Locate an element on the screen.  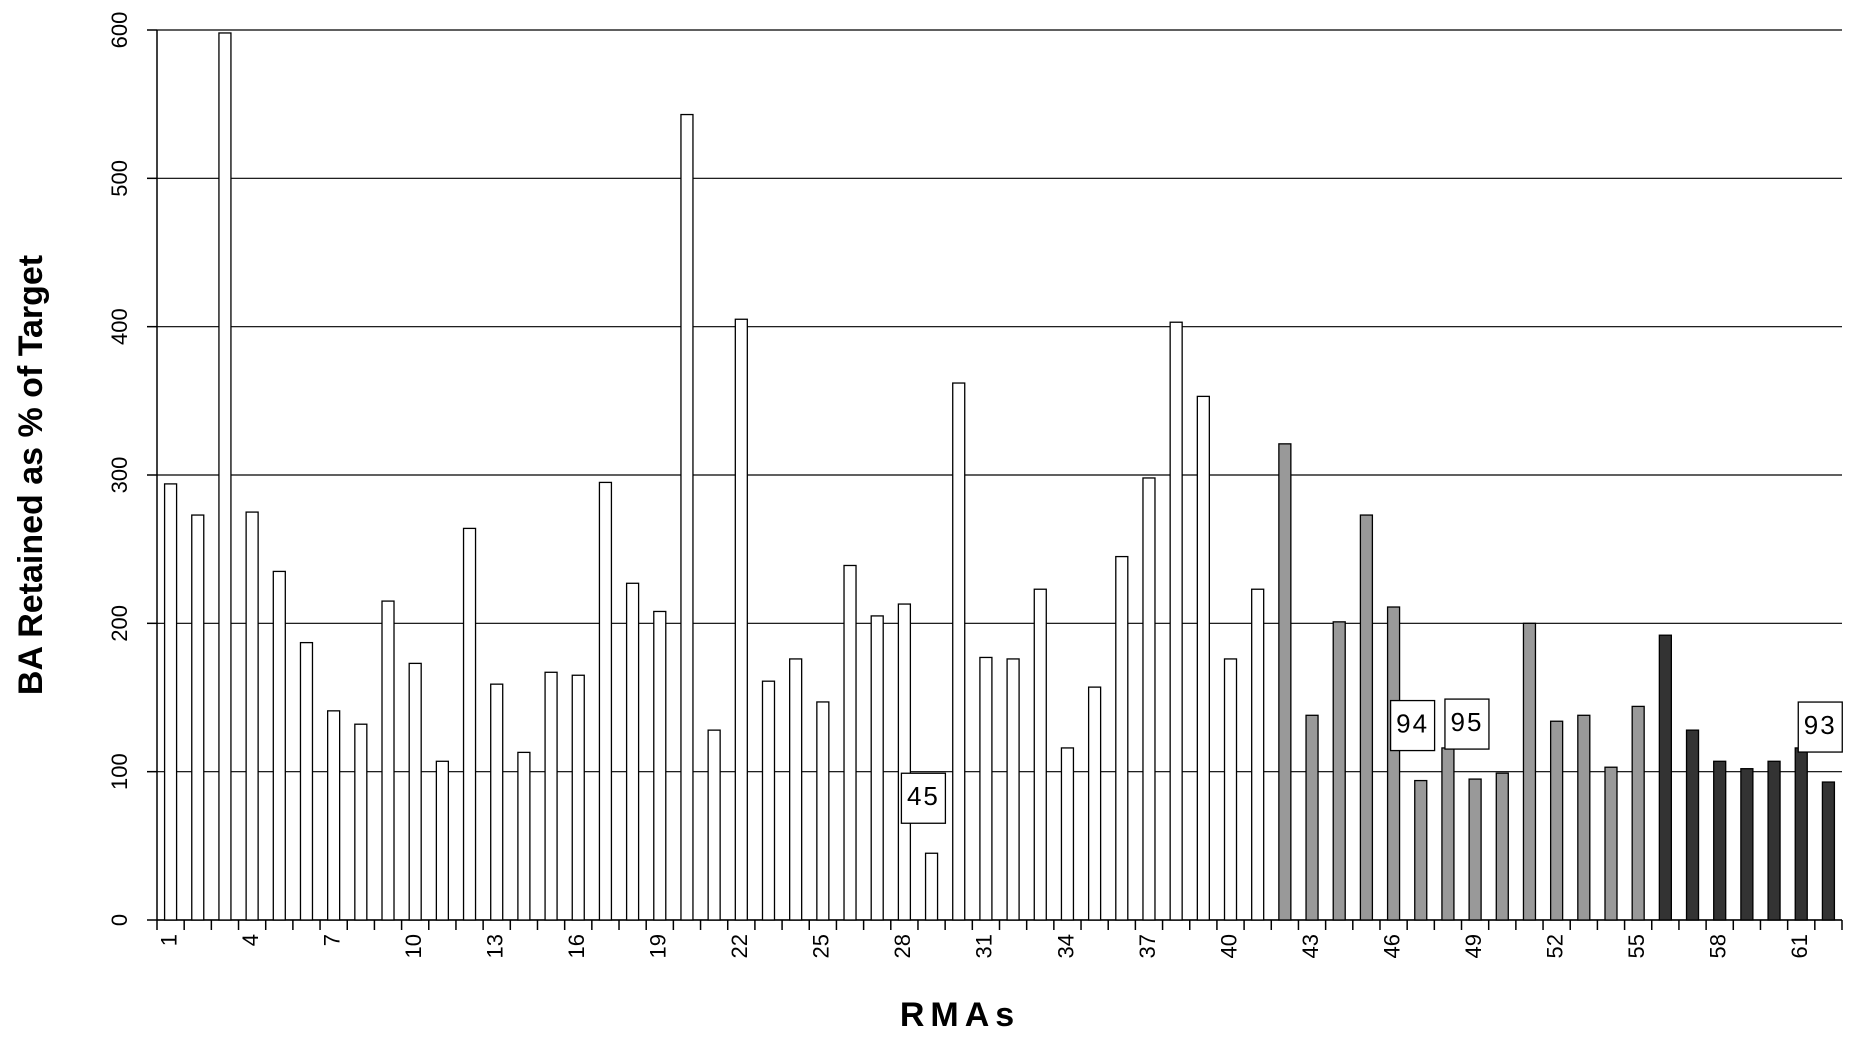
y-tick-label: 200 is located at coordinates (119, 623).